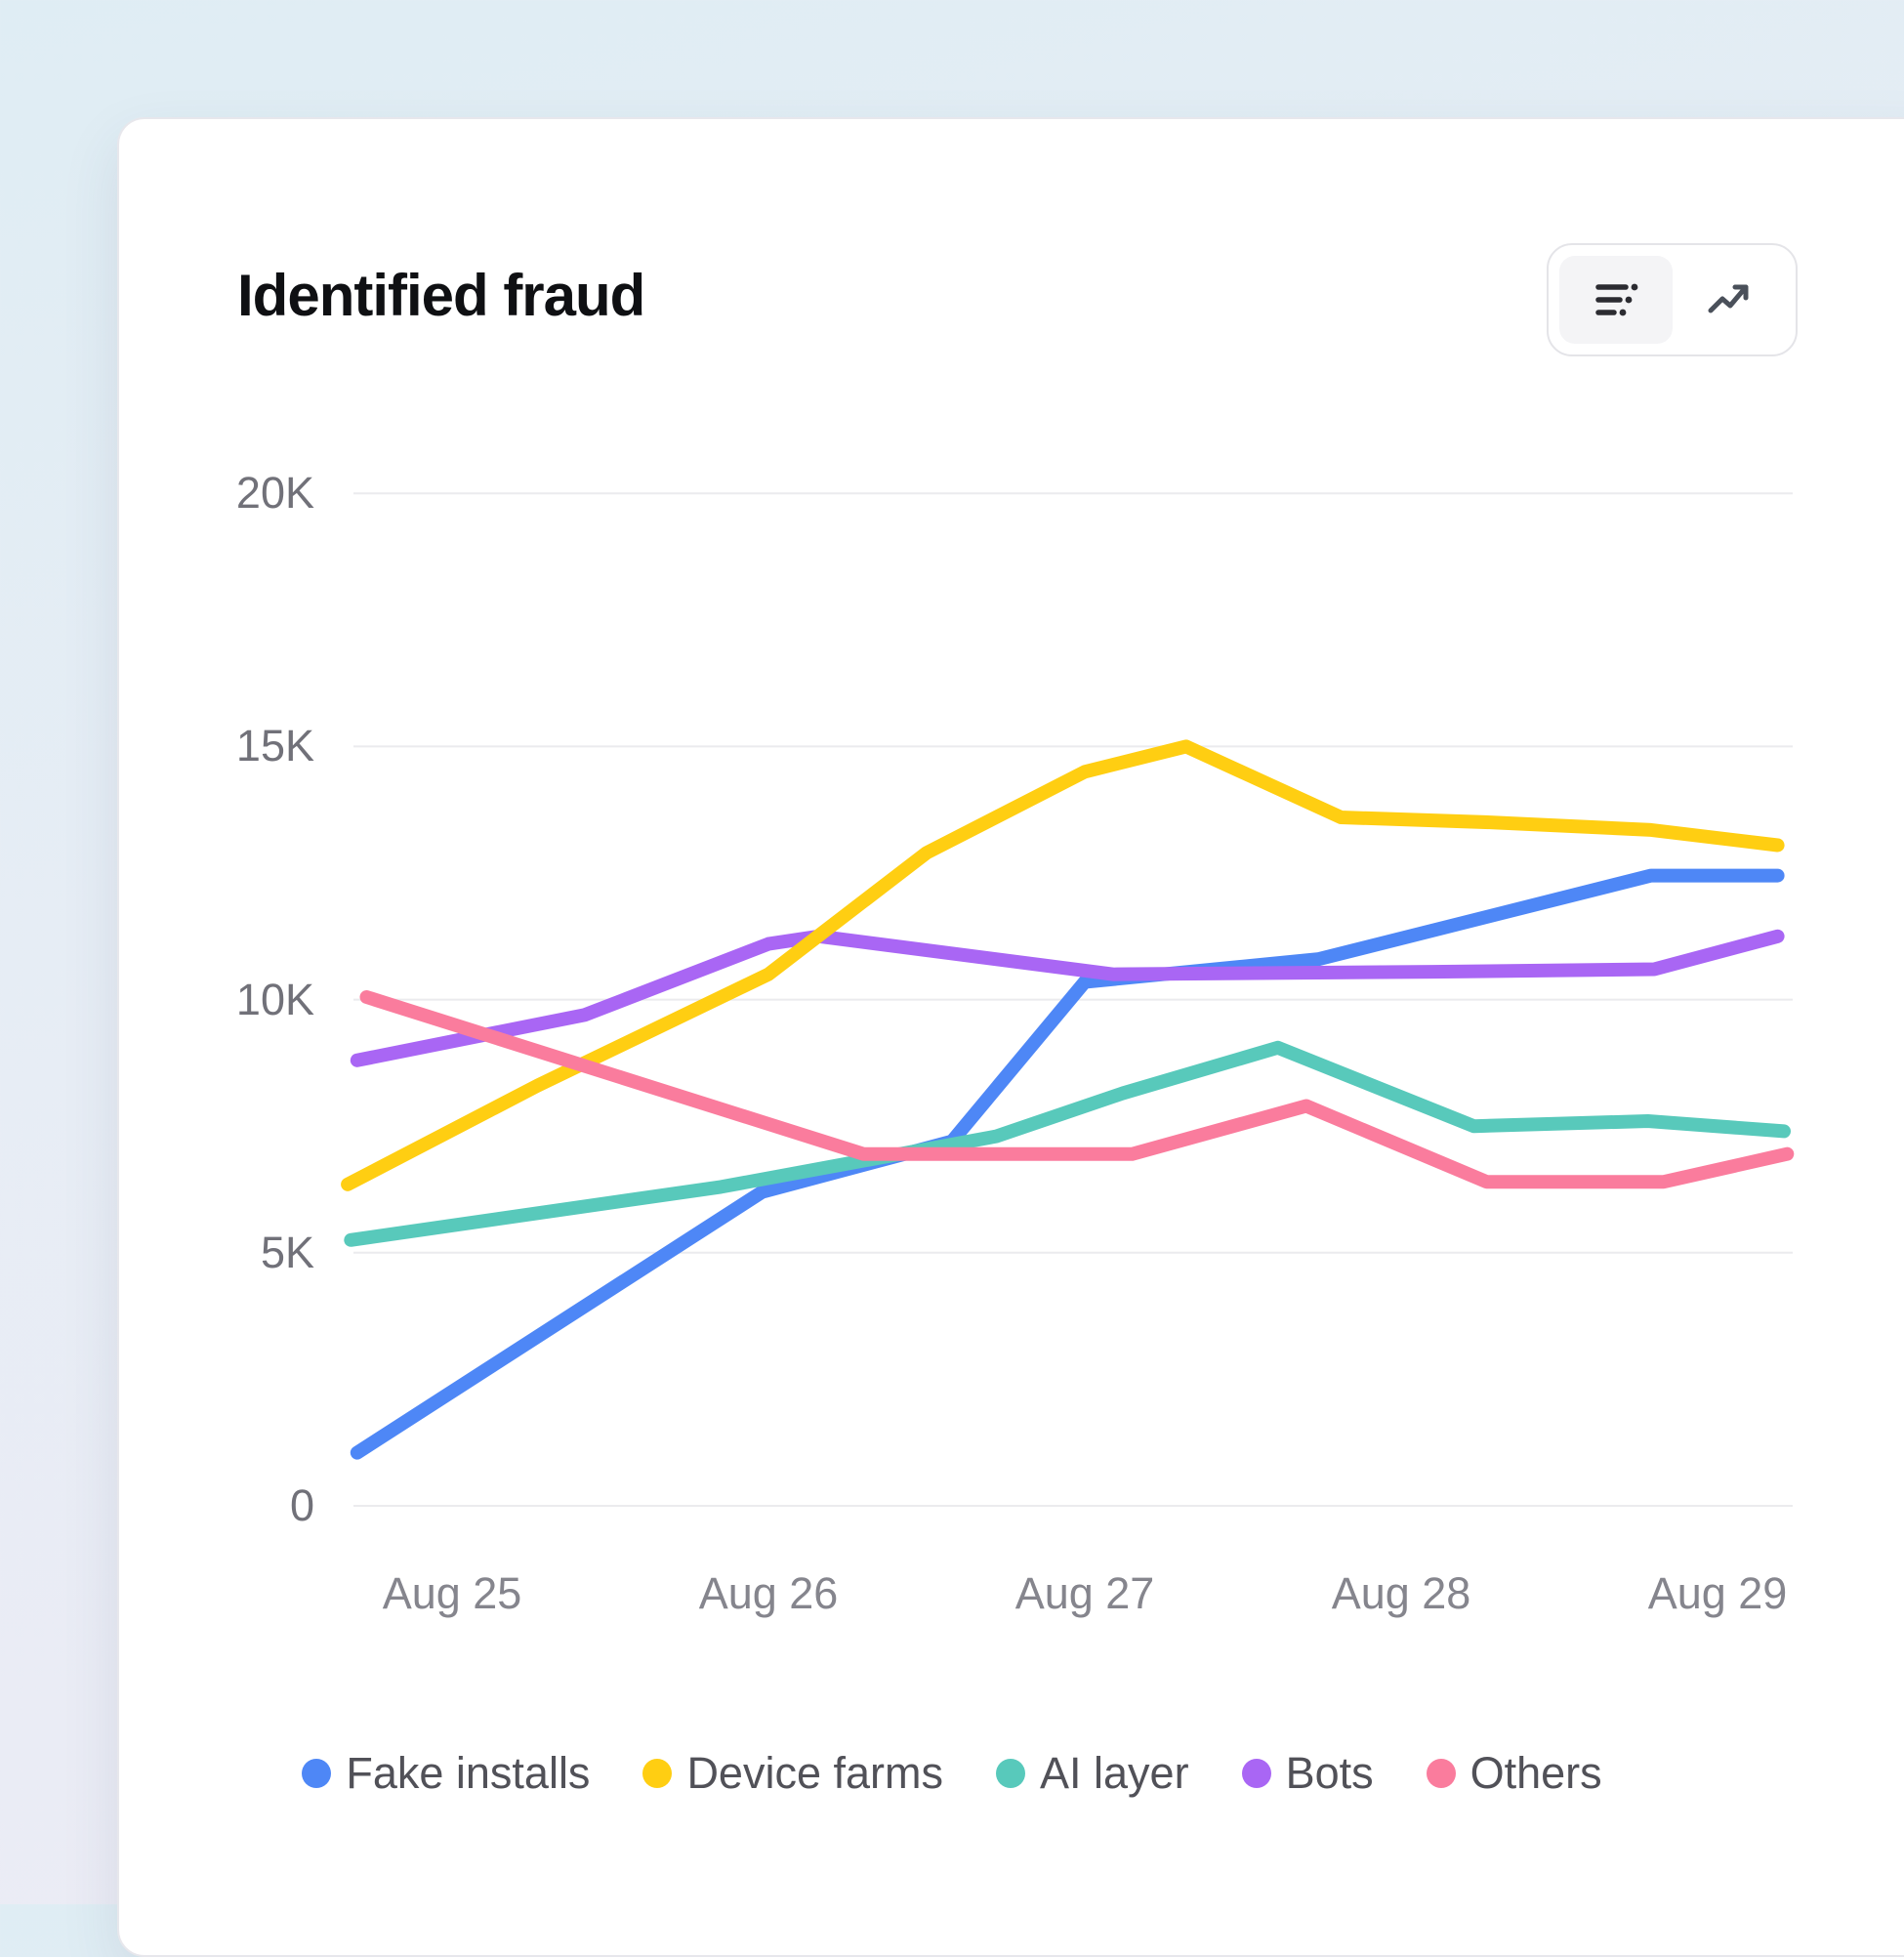  I want to click on legend-label: Fake installs, so click(468, 1773).